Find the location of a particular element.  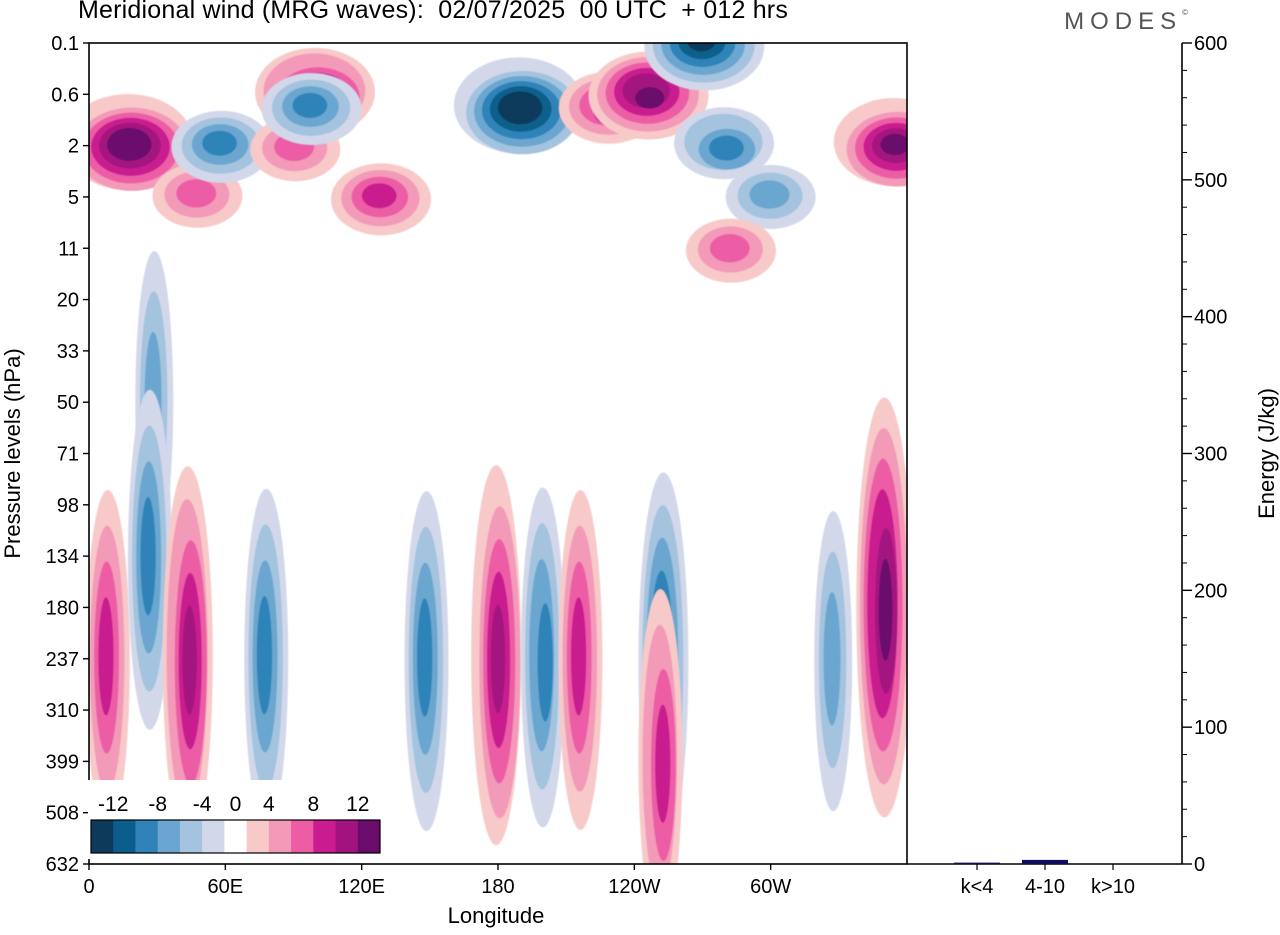

colorbar-tick-label: -12 is located at coordinates (113, 804).